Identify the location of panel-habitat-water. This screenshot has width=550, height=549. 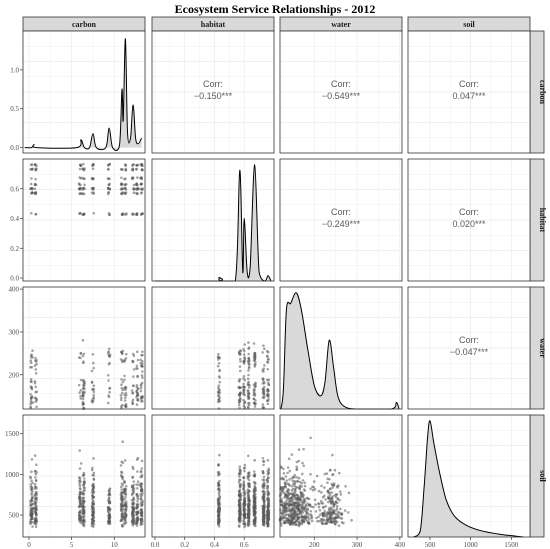
(341, 220).